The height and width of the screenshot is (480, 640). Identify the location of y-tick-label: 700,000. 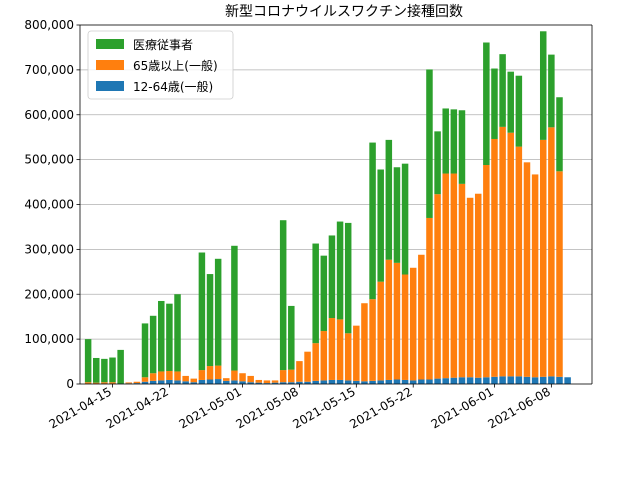
(49, 70).